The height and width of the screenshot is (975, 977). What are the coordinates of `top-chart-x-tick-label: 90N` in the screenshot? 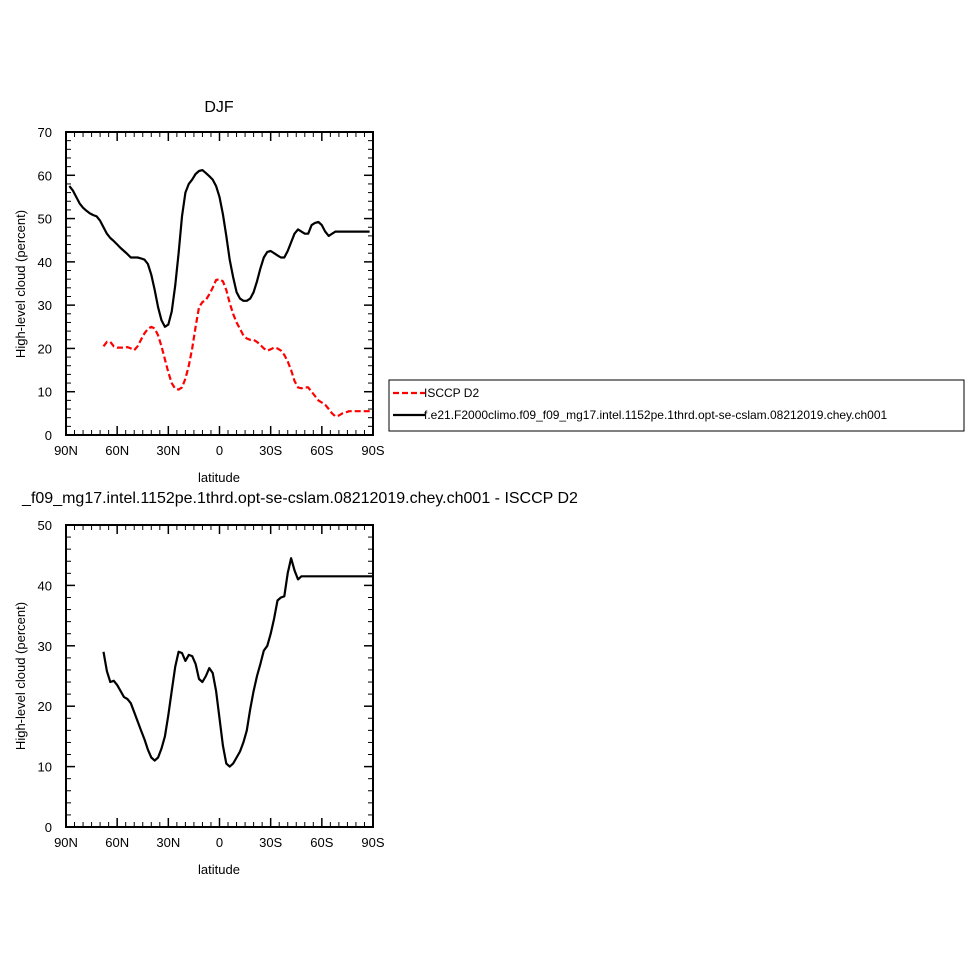 It's located at (66, 450).